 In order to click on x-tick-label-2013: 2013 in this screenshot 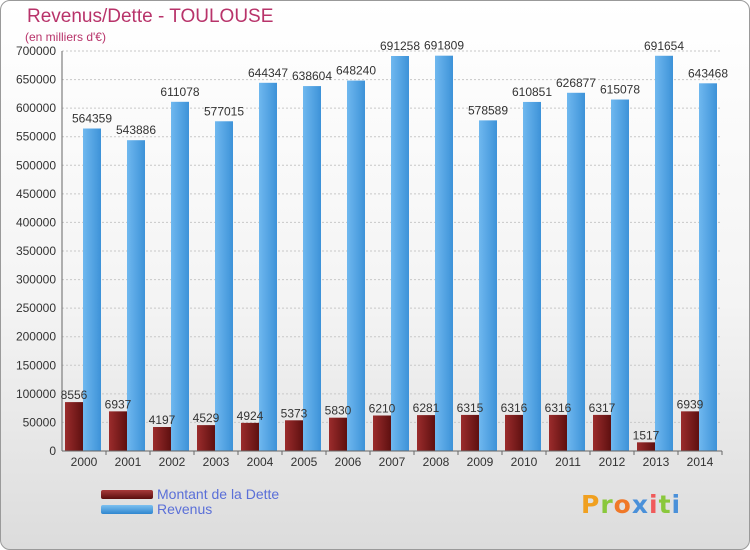, I will do `click(656, 462)`.